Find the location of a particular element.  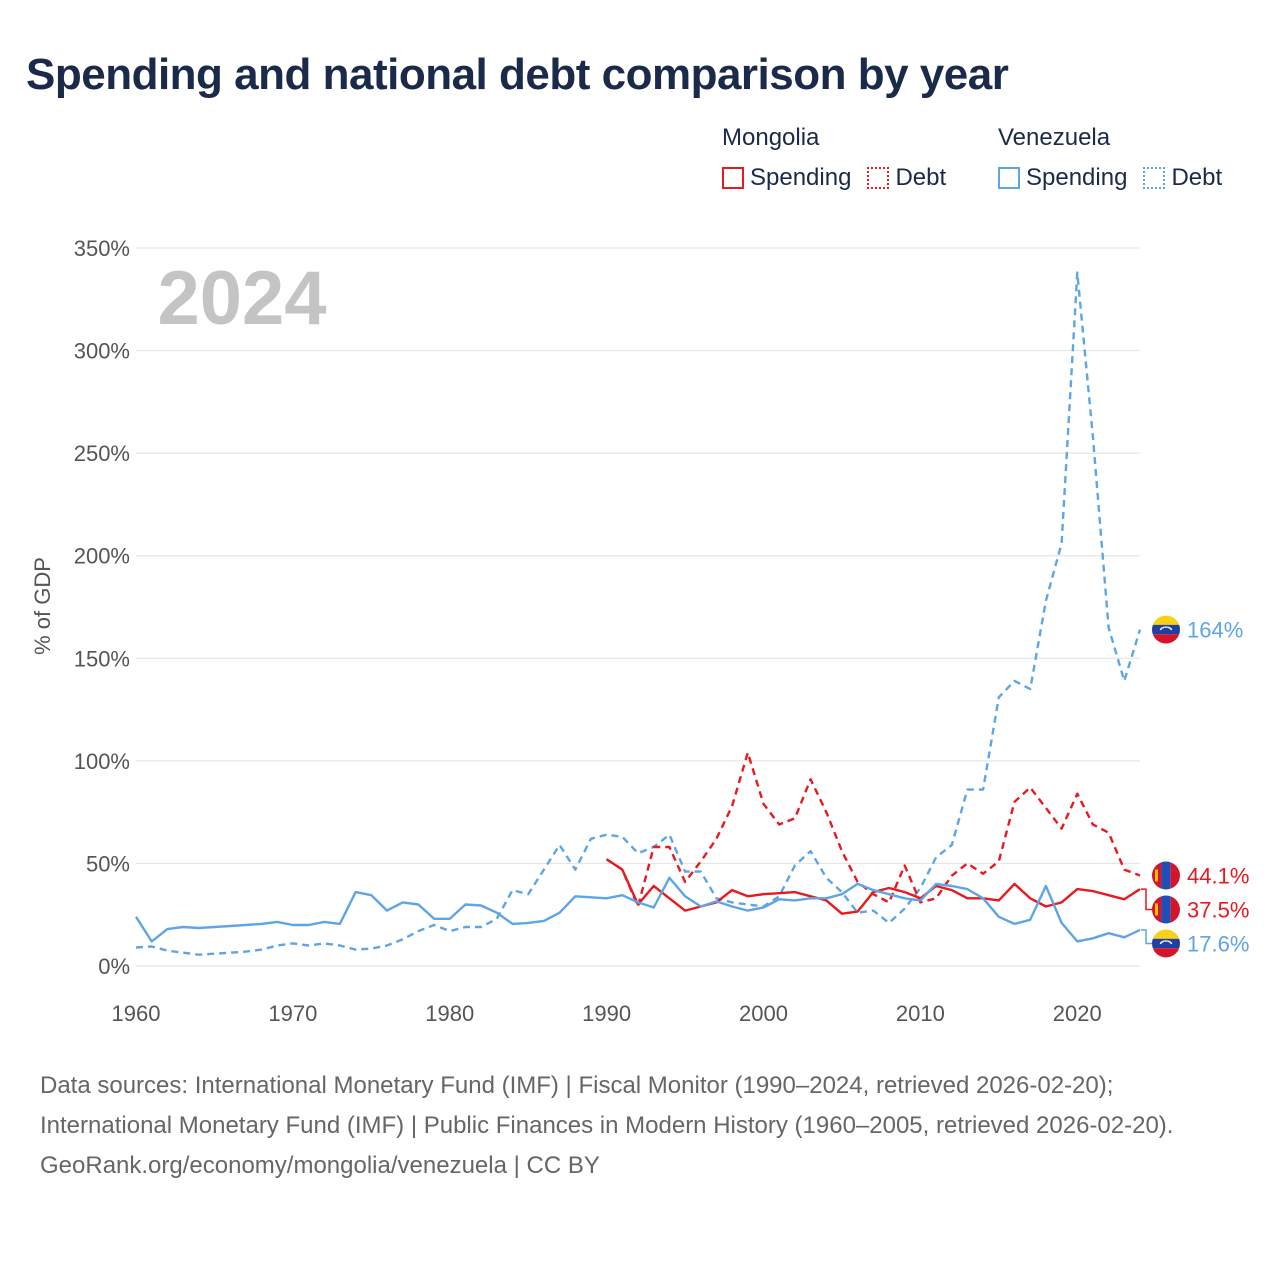

legend-mongolia-debt: Debt is located at coordinates (906, 178).